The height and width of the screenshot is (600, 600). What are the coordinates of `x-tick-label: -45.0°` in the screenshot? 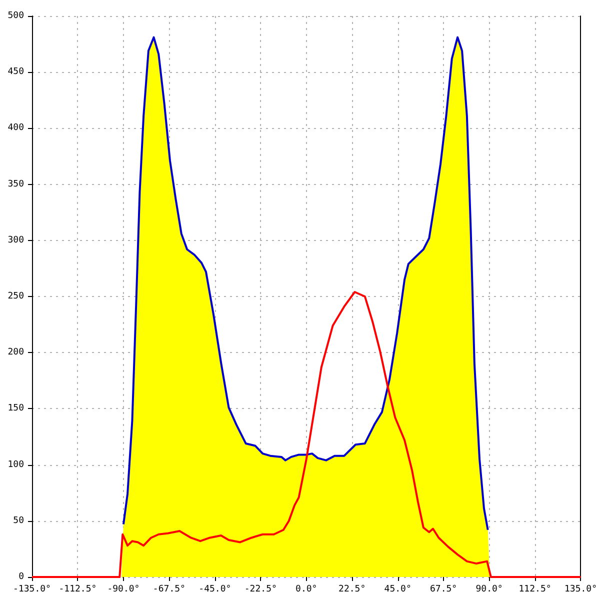 It's located at (215, 589).